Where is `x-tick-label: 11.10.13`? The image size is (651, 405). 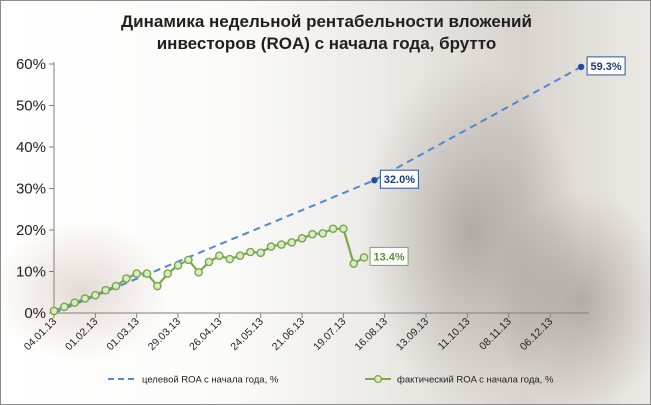
x-tick-label: 11.10.13 is located at coordinates (454, 334).